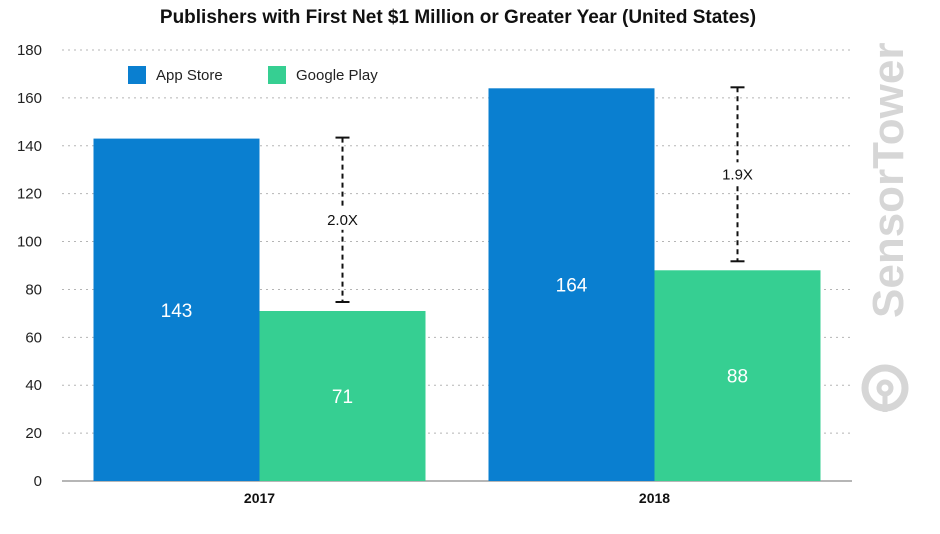  Describe the element at coordinates (33, 289) in the screenshot. I see `y-tick-label: 80` at that location.